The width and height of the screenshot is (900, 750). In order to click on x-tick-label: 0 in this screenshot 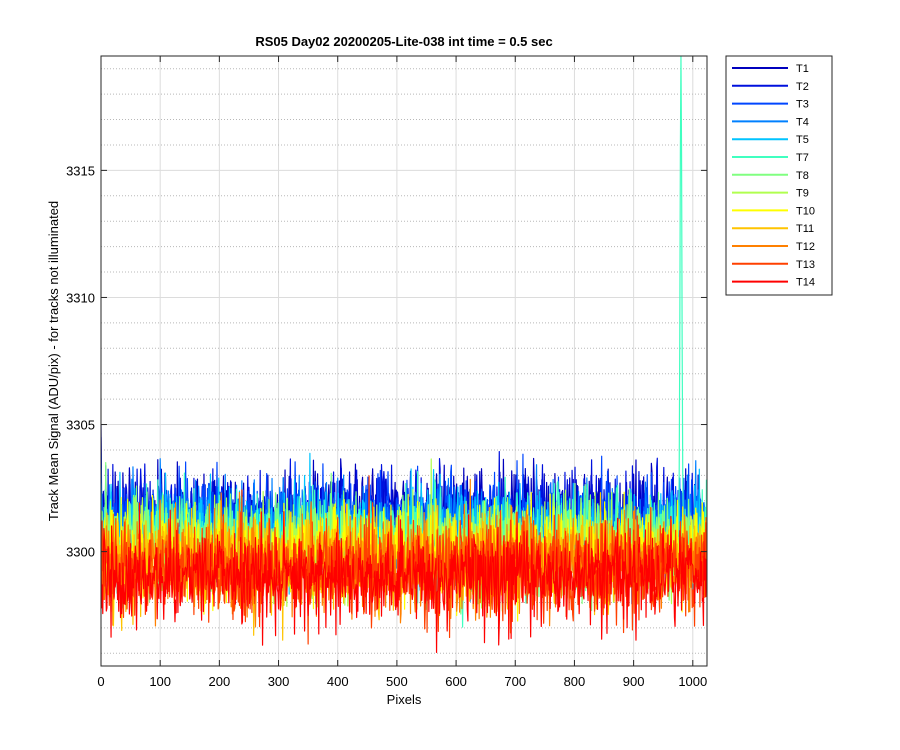, I will do `click(100, 681)`.